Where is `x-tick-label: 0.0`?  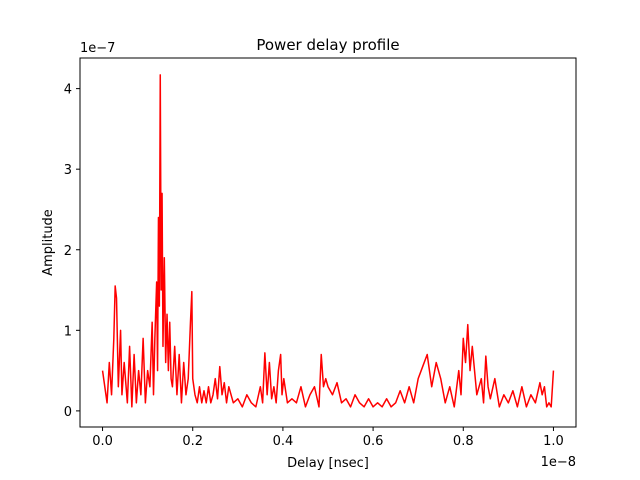
x-tick-label: 0.0 is located at coordinates (102, 441).